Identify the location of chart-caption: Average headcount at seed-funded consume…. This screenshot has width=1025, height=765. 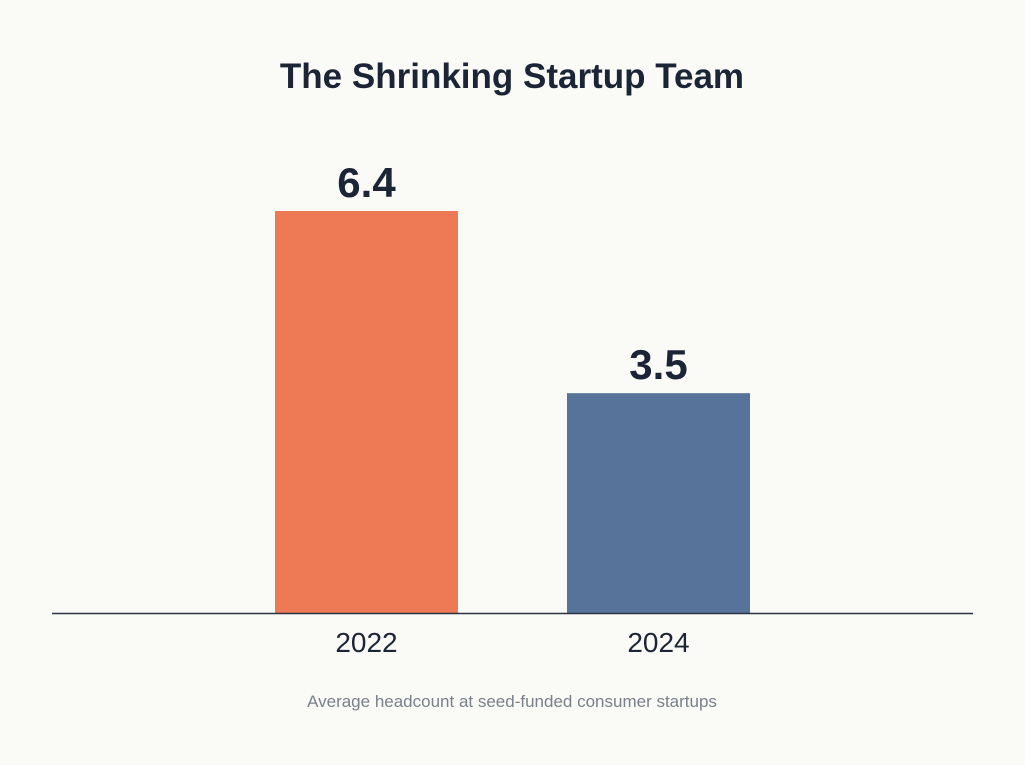
(512, 701).